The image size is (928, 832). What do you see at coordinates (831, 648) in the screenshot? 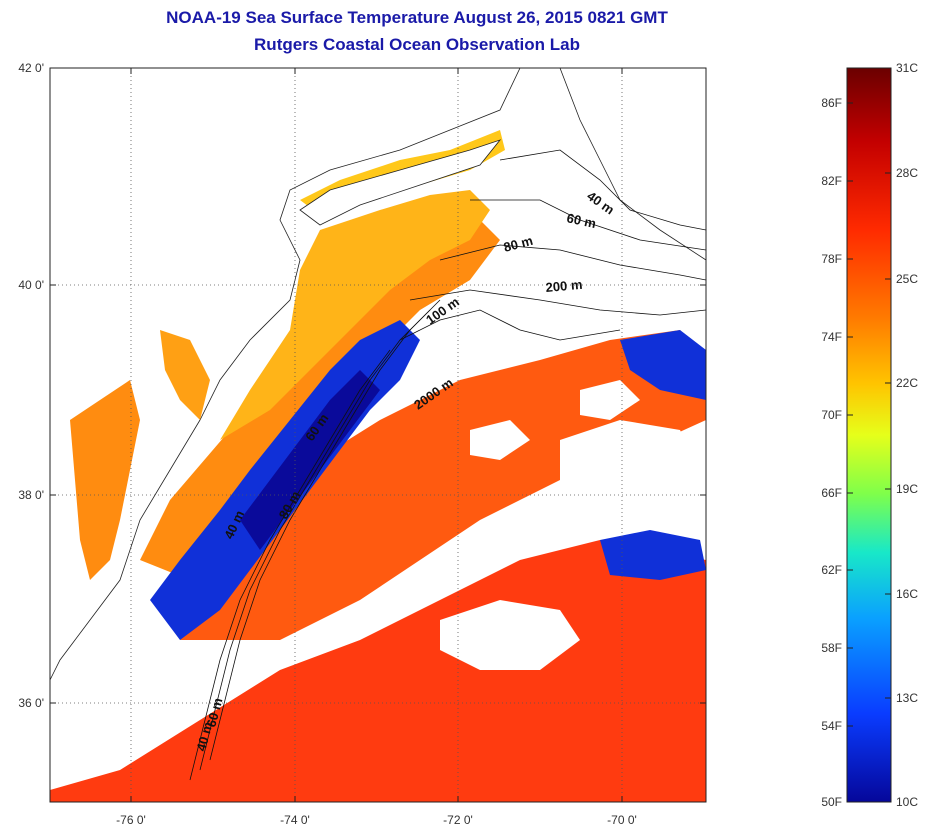
I see `colorbar-label-f: 58F` at bounding box center [831, 648].